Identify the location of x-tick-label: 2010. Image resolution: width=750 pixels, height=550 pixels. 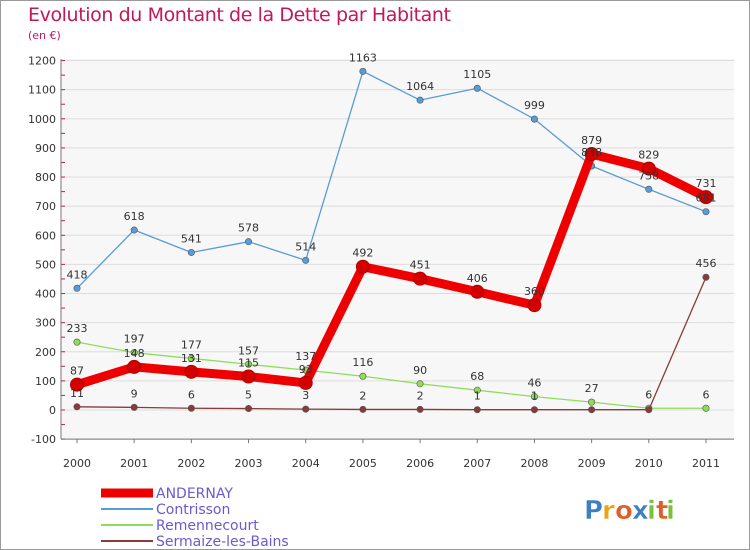
(649, 463).